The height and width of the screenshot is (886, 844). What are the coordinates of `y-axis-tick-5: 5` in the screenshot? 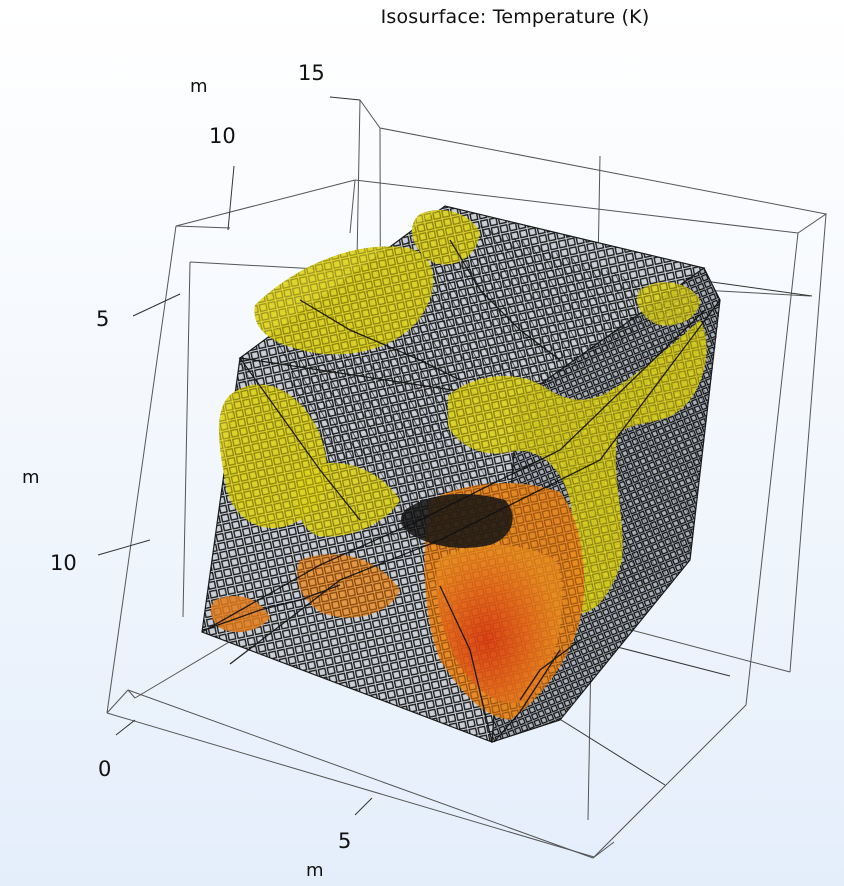 It's located at (102, 319).